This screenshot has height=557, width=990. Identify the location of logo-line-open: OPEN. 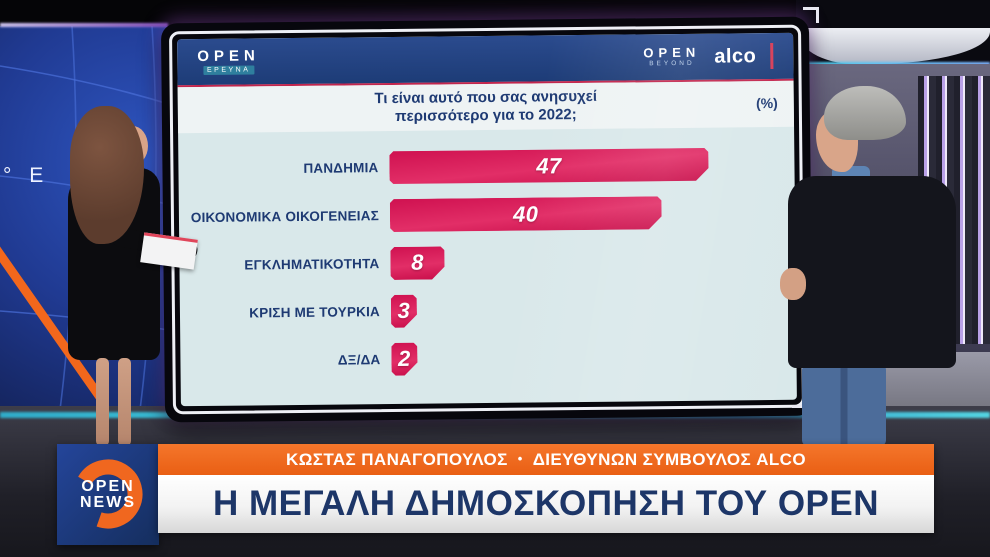
(108, 487).